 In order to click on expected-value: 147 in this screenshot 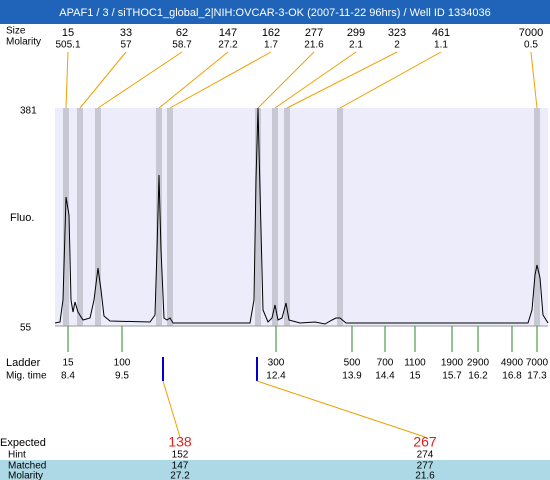, I will do `click(180, 466)`.